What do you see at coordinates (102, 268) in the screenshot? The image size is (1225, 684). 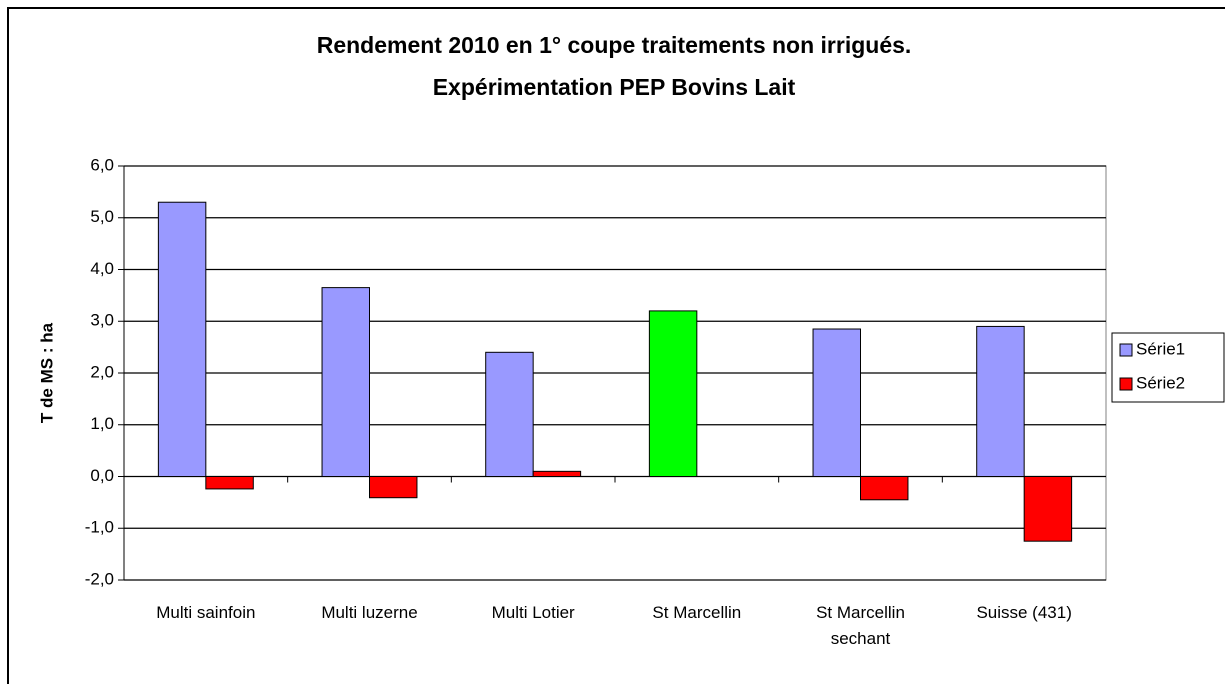 I see `y-tick-label: 4,0` at bounding box center [102, 268].